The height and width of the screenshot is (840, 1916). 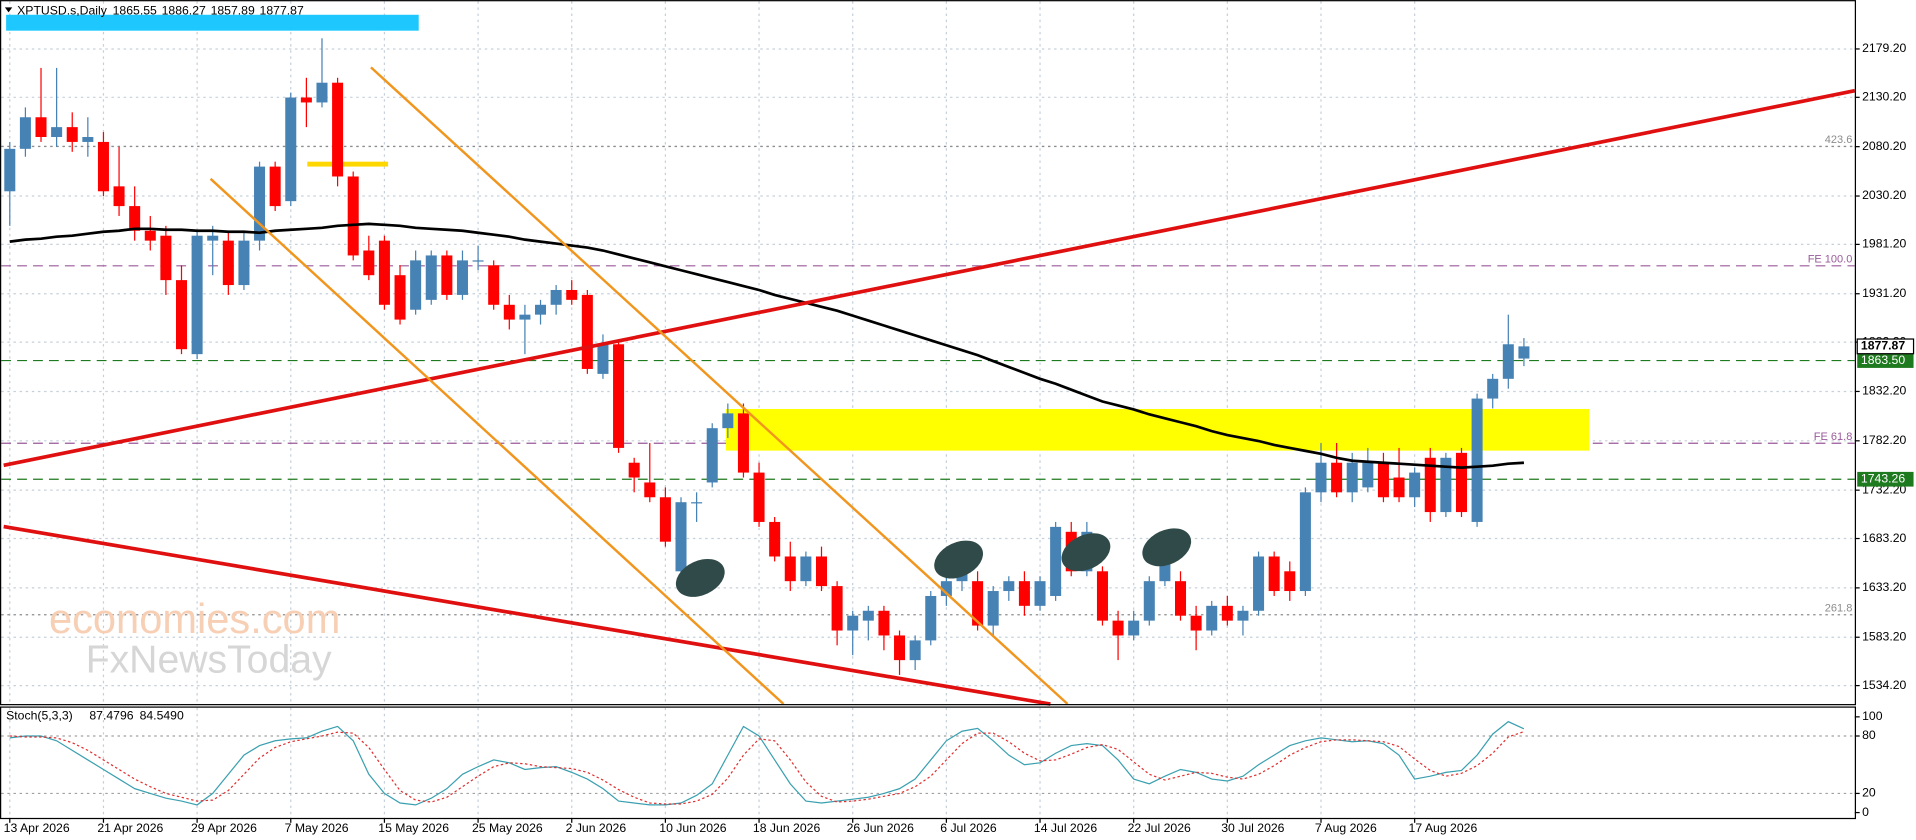 I want to click on chart-title: XPTUSD.s,Daily, so click(x=62, y=10).